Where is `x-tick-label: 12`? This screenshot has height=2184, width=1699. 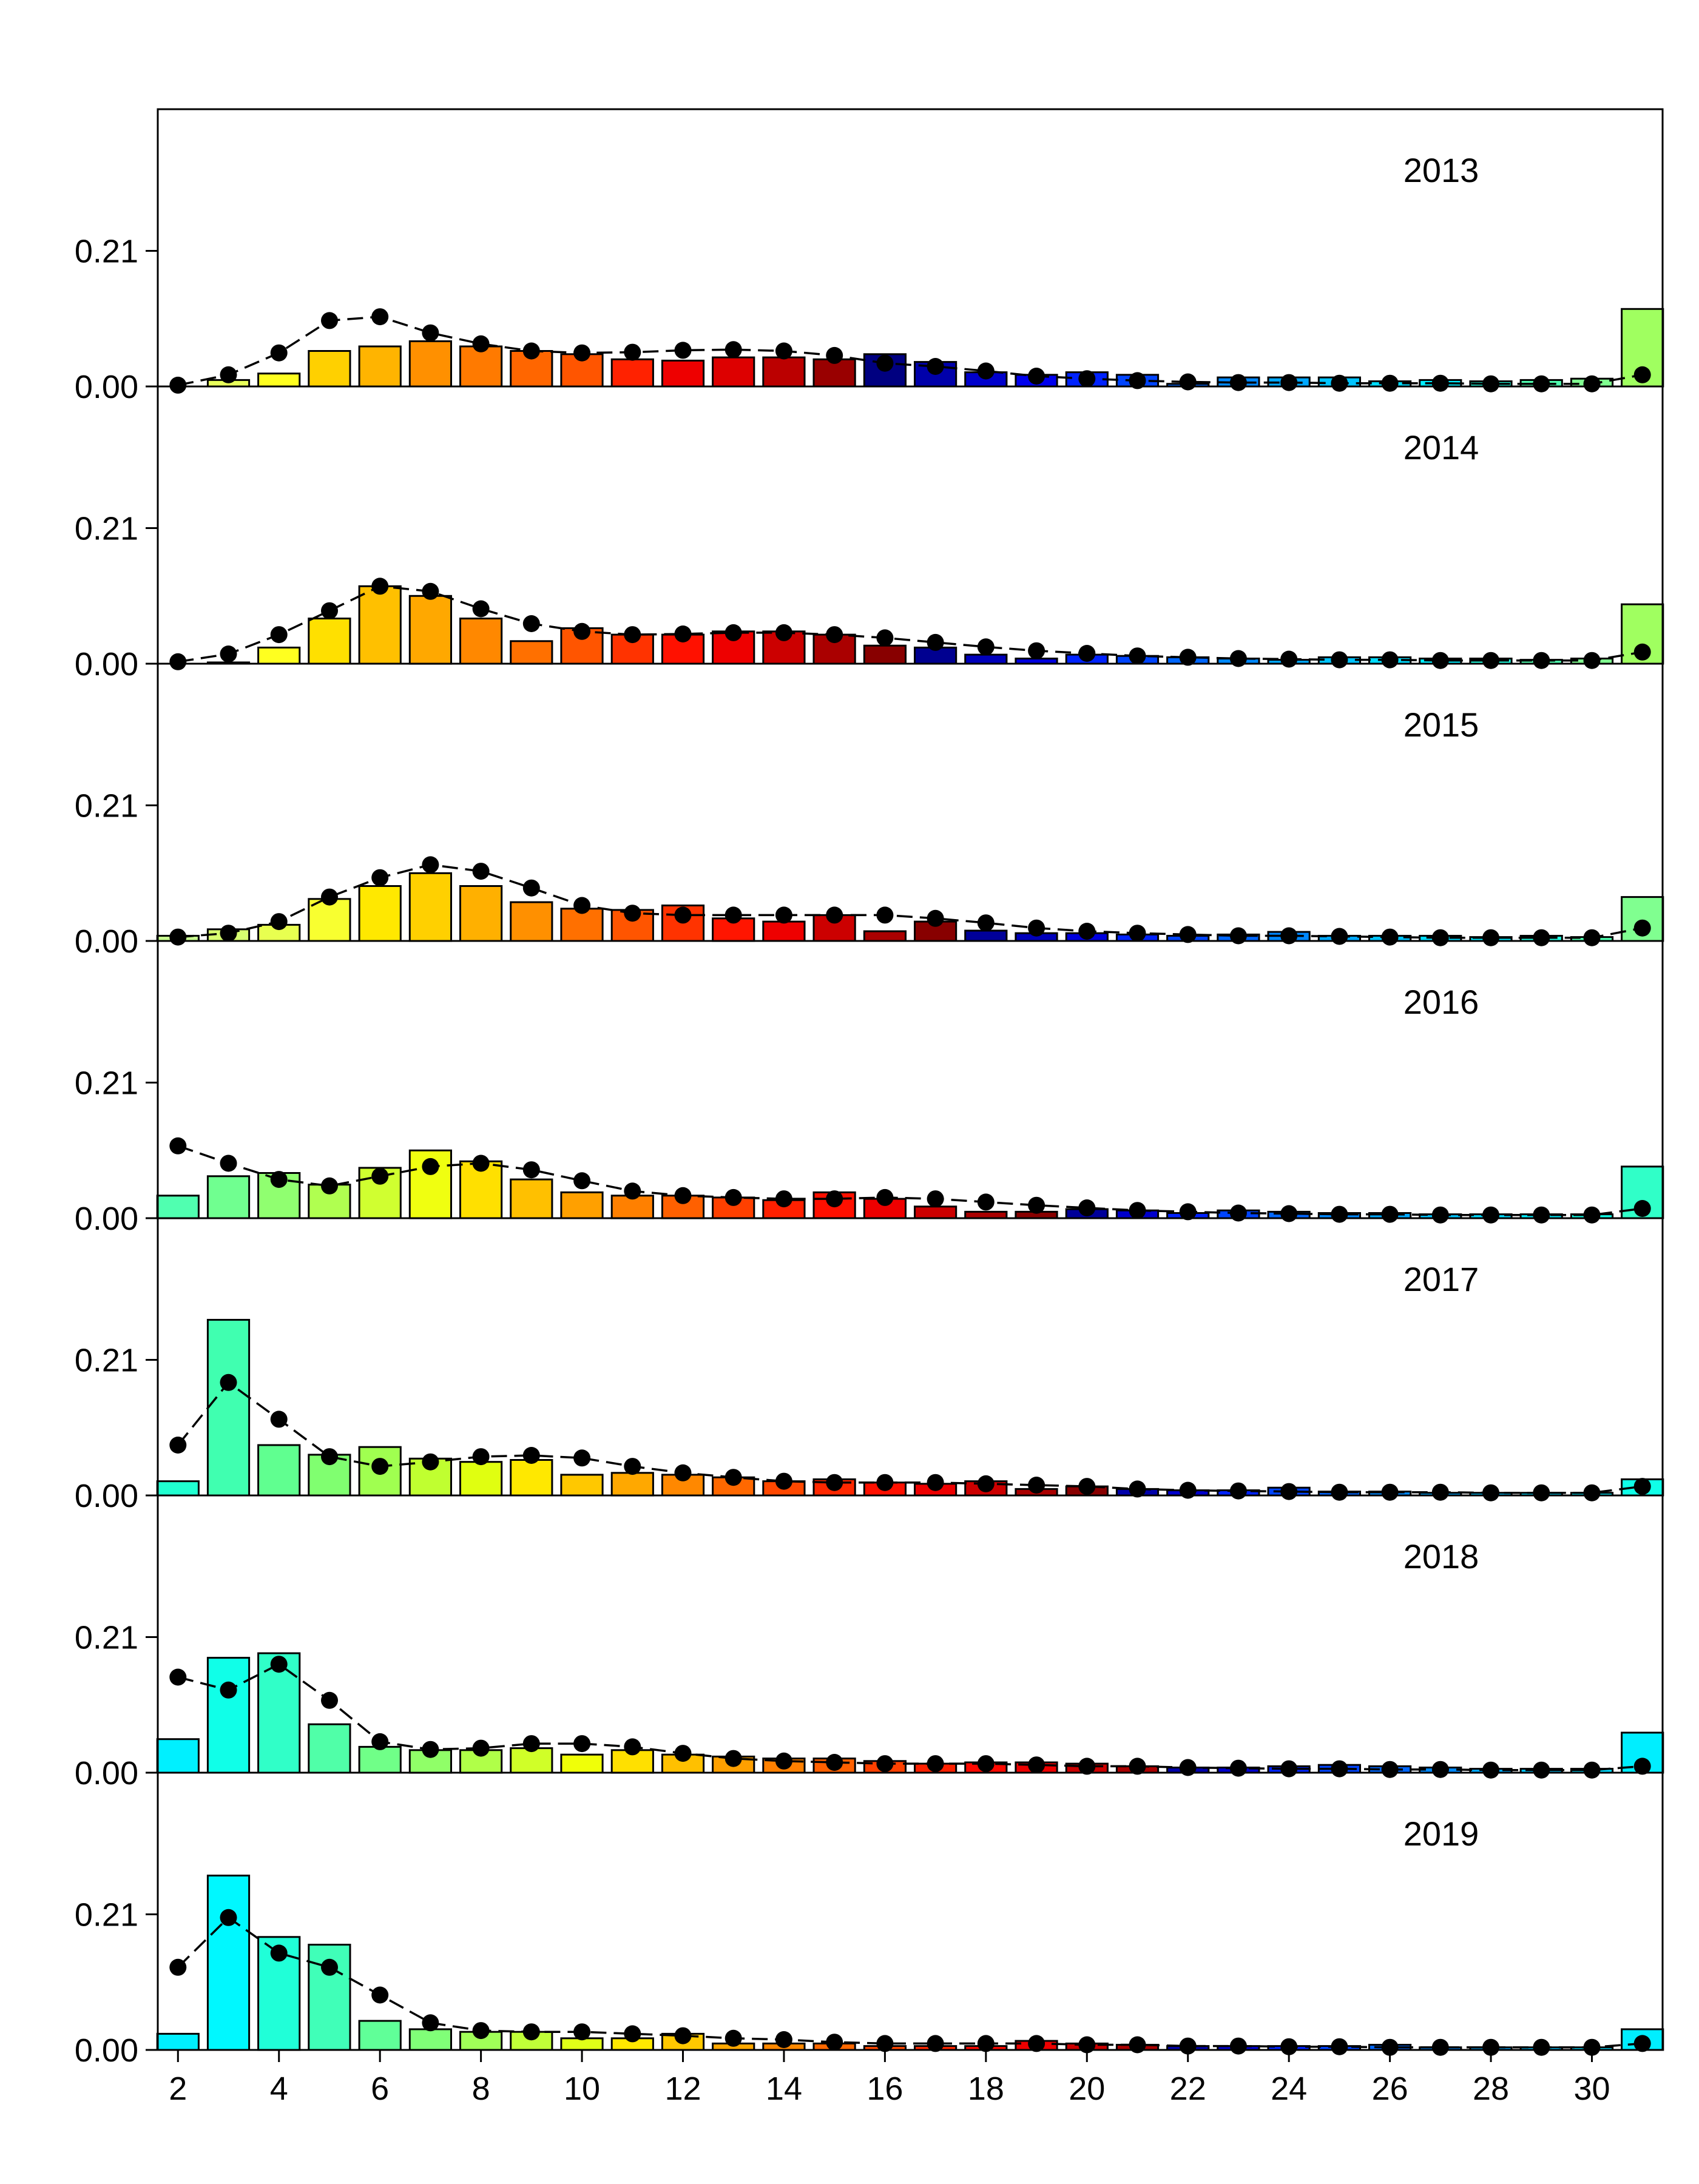 x-tick-label: 12 is located at coordinates (682, 2089).